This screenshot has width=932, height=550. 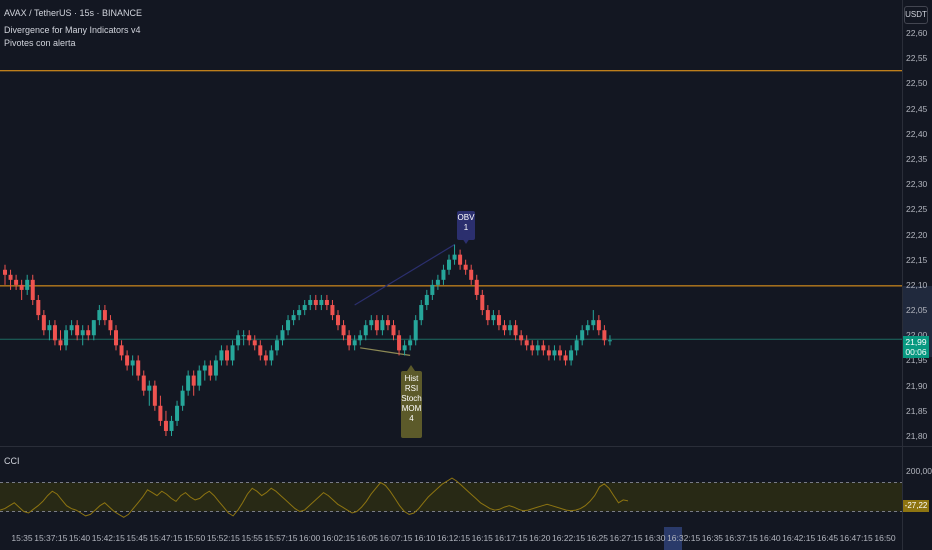 What do you see at coordinates (451, 497) in the screenshot?
I see `cci-band-fill` at bounding box center [451, 497].